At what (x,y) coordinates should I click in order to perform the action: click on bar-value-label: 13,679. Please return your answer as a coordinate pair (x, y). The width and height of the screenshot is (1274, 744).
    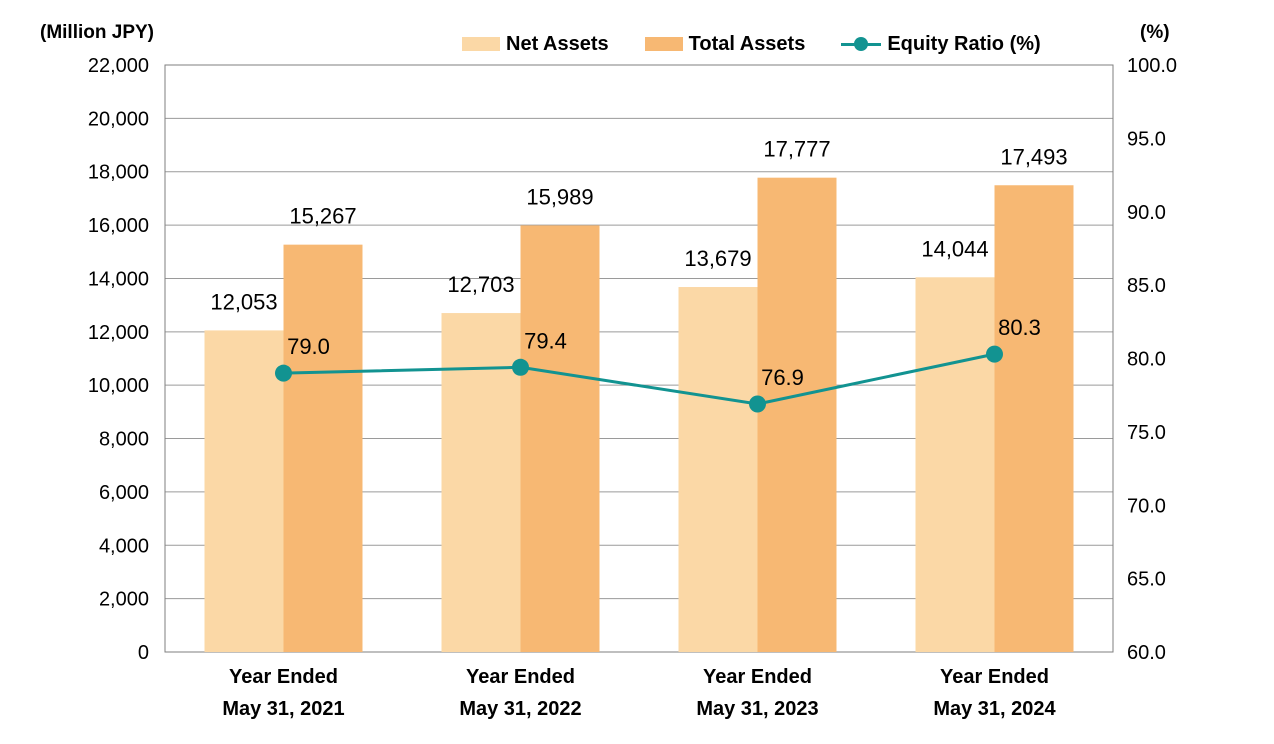
    Looking at the image, I should click on (717, 258).